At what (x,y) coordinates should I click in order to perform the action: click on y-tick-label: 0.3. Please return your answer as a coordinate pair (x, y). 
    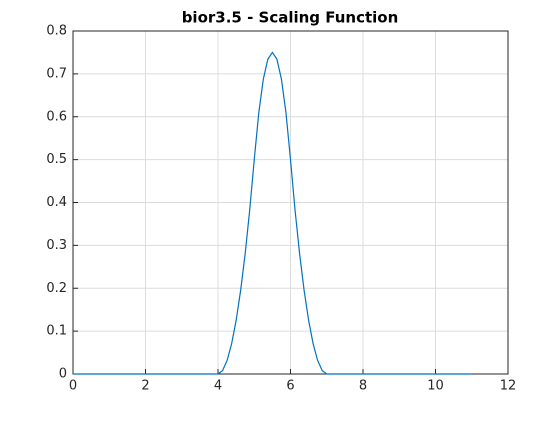
    Looking at the image, I should click on (56, 245).